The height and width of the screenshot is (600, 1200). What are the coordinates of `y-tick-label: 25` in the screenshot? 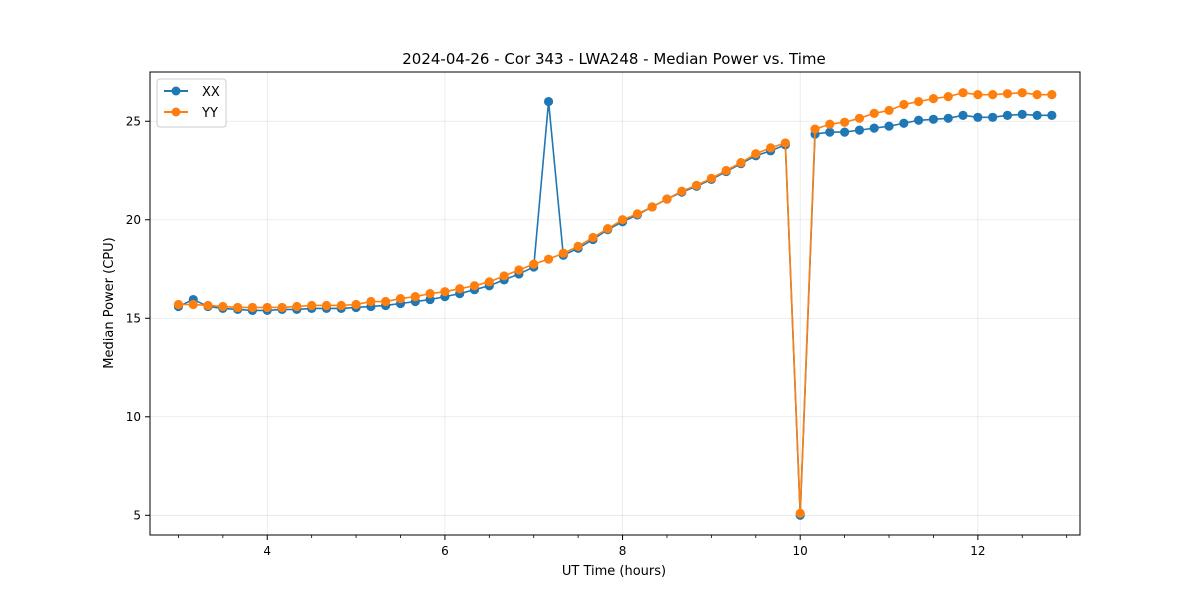 It's located at (133, 121).